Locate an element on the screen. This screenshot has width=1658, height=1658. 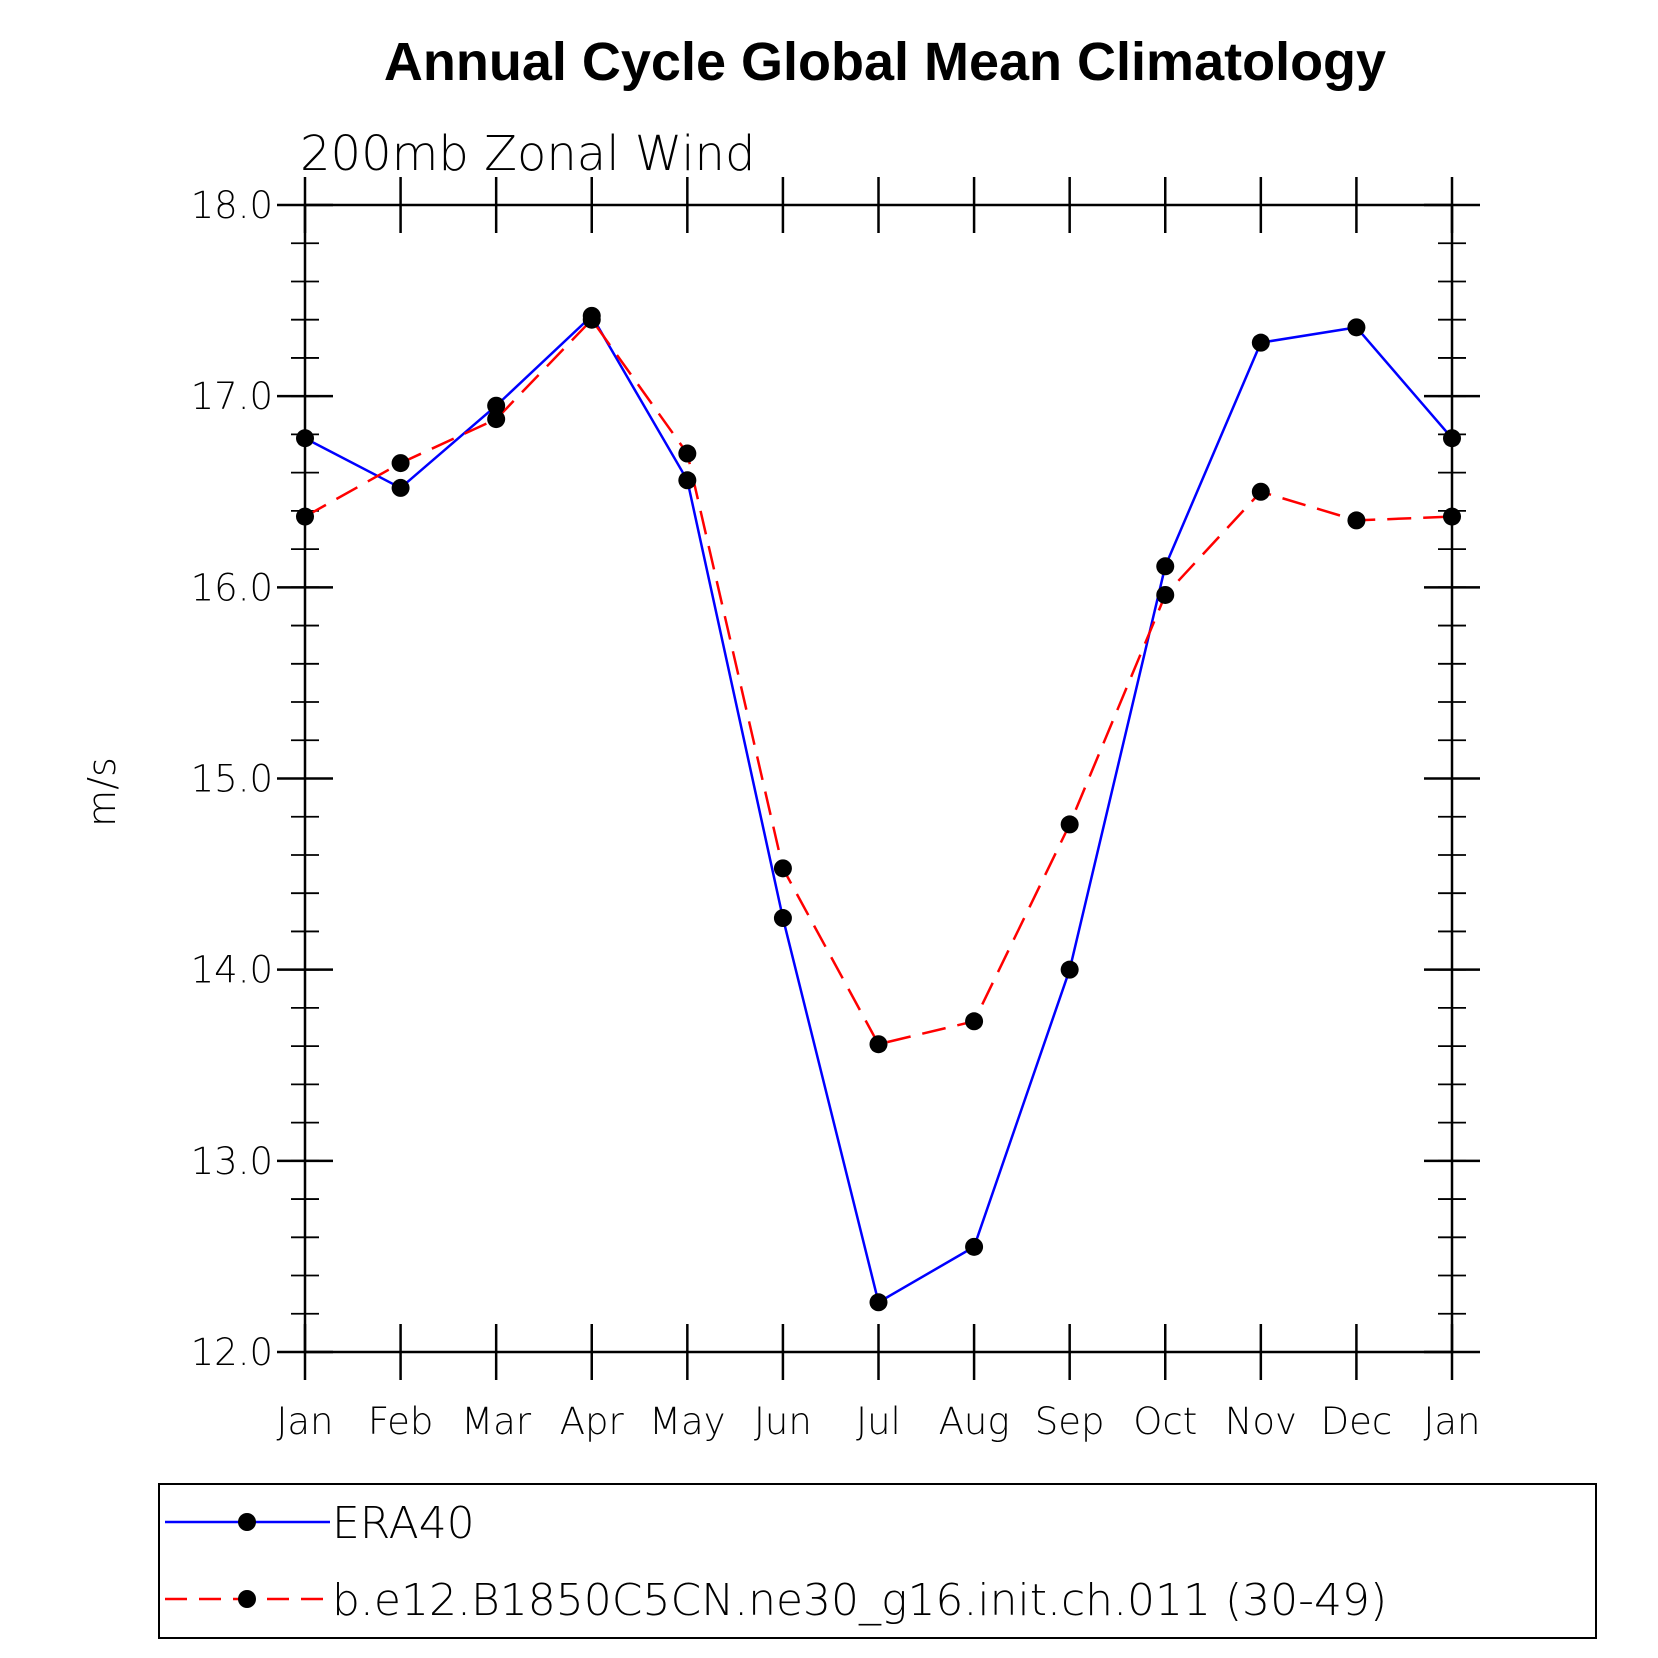
x-tick-label: Oct is located at coordinates (1165, 1421).